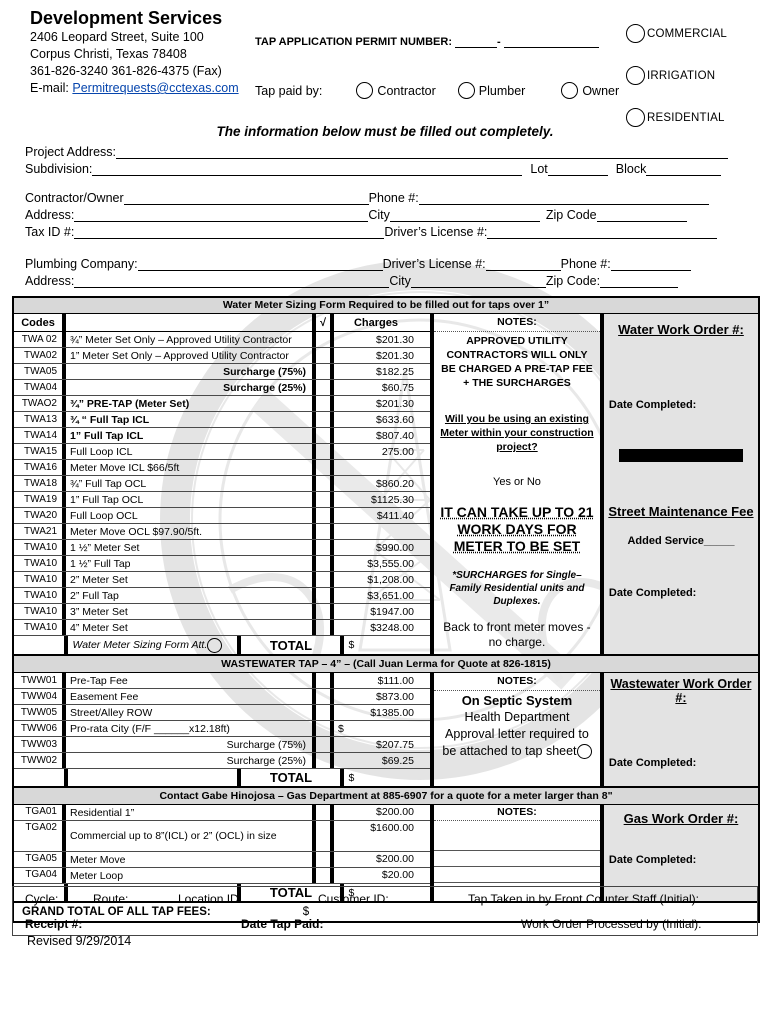 The height and width of the screenshot is (1024, 770). I want to click on plumbing-dl-input, so click(523, 263).